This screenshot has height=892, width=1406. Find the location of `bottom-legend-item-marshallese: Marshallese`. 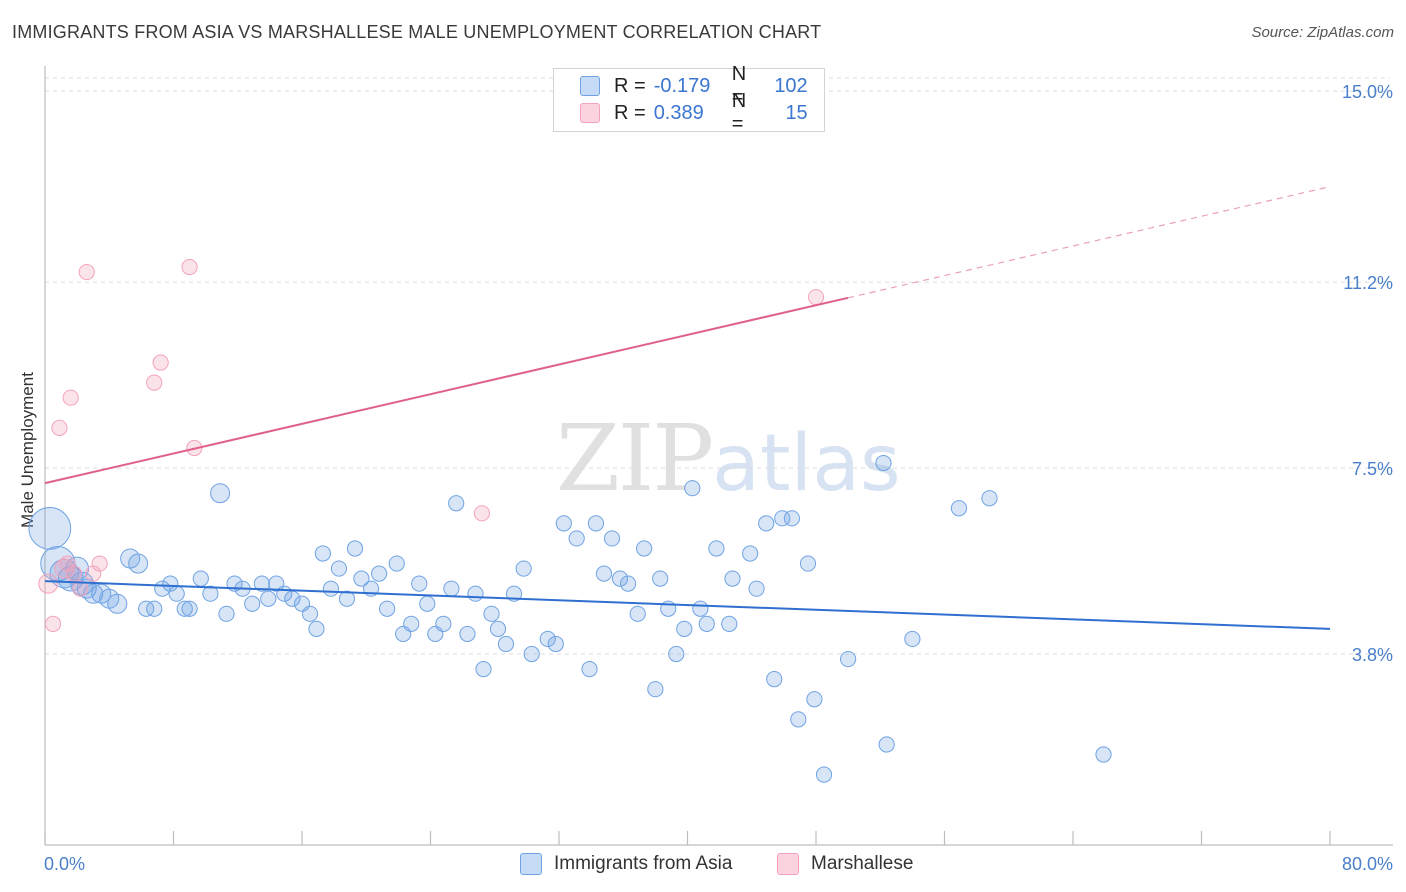

bottom-legend-item-marshallese: Marshallese is located at coordinates (845, 864).